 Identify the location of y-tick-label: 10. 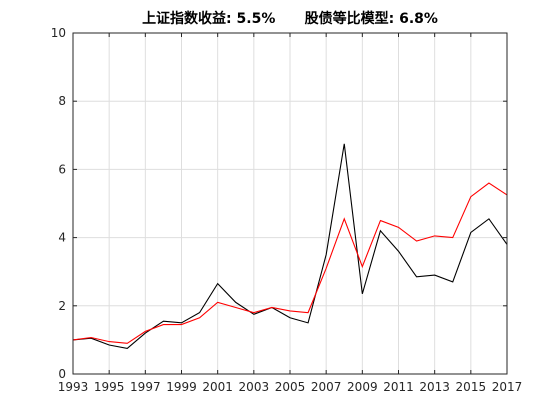
(58, 33).